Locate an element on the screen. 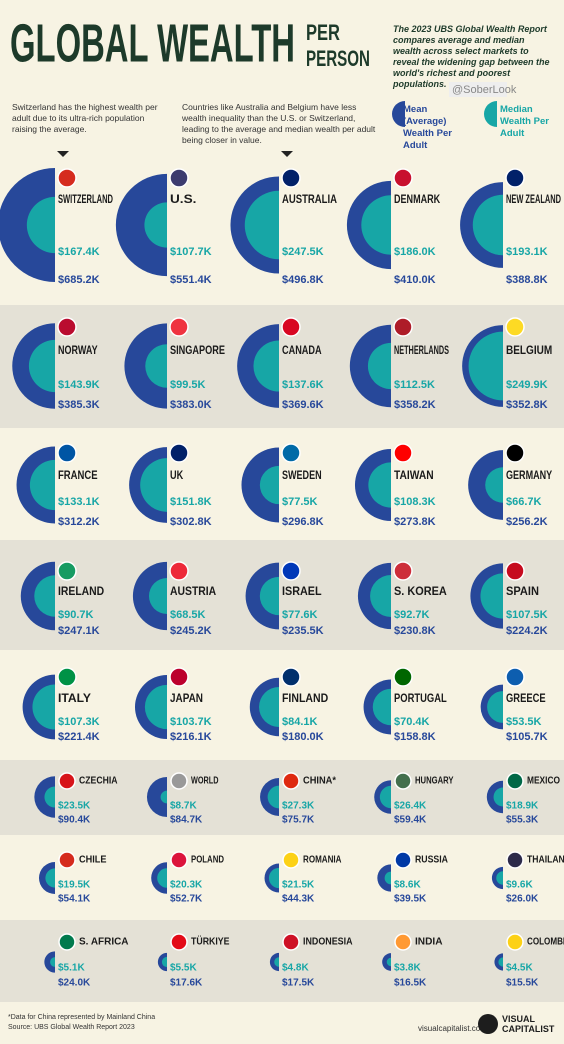 The height and width of the screenshot is (1044, 564). mean-label: $16.5K is located at coordinates (410, 983).